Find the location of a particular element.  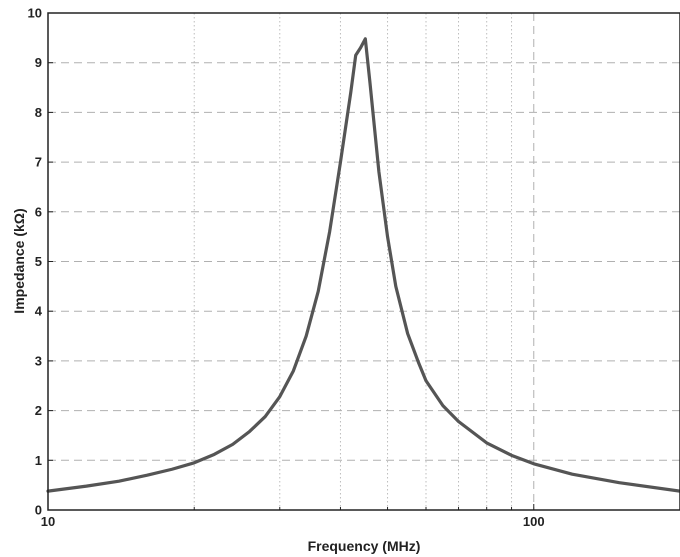

y-tick-label: 4 is located at coordinates (39, 311).